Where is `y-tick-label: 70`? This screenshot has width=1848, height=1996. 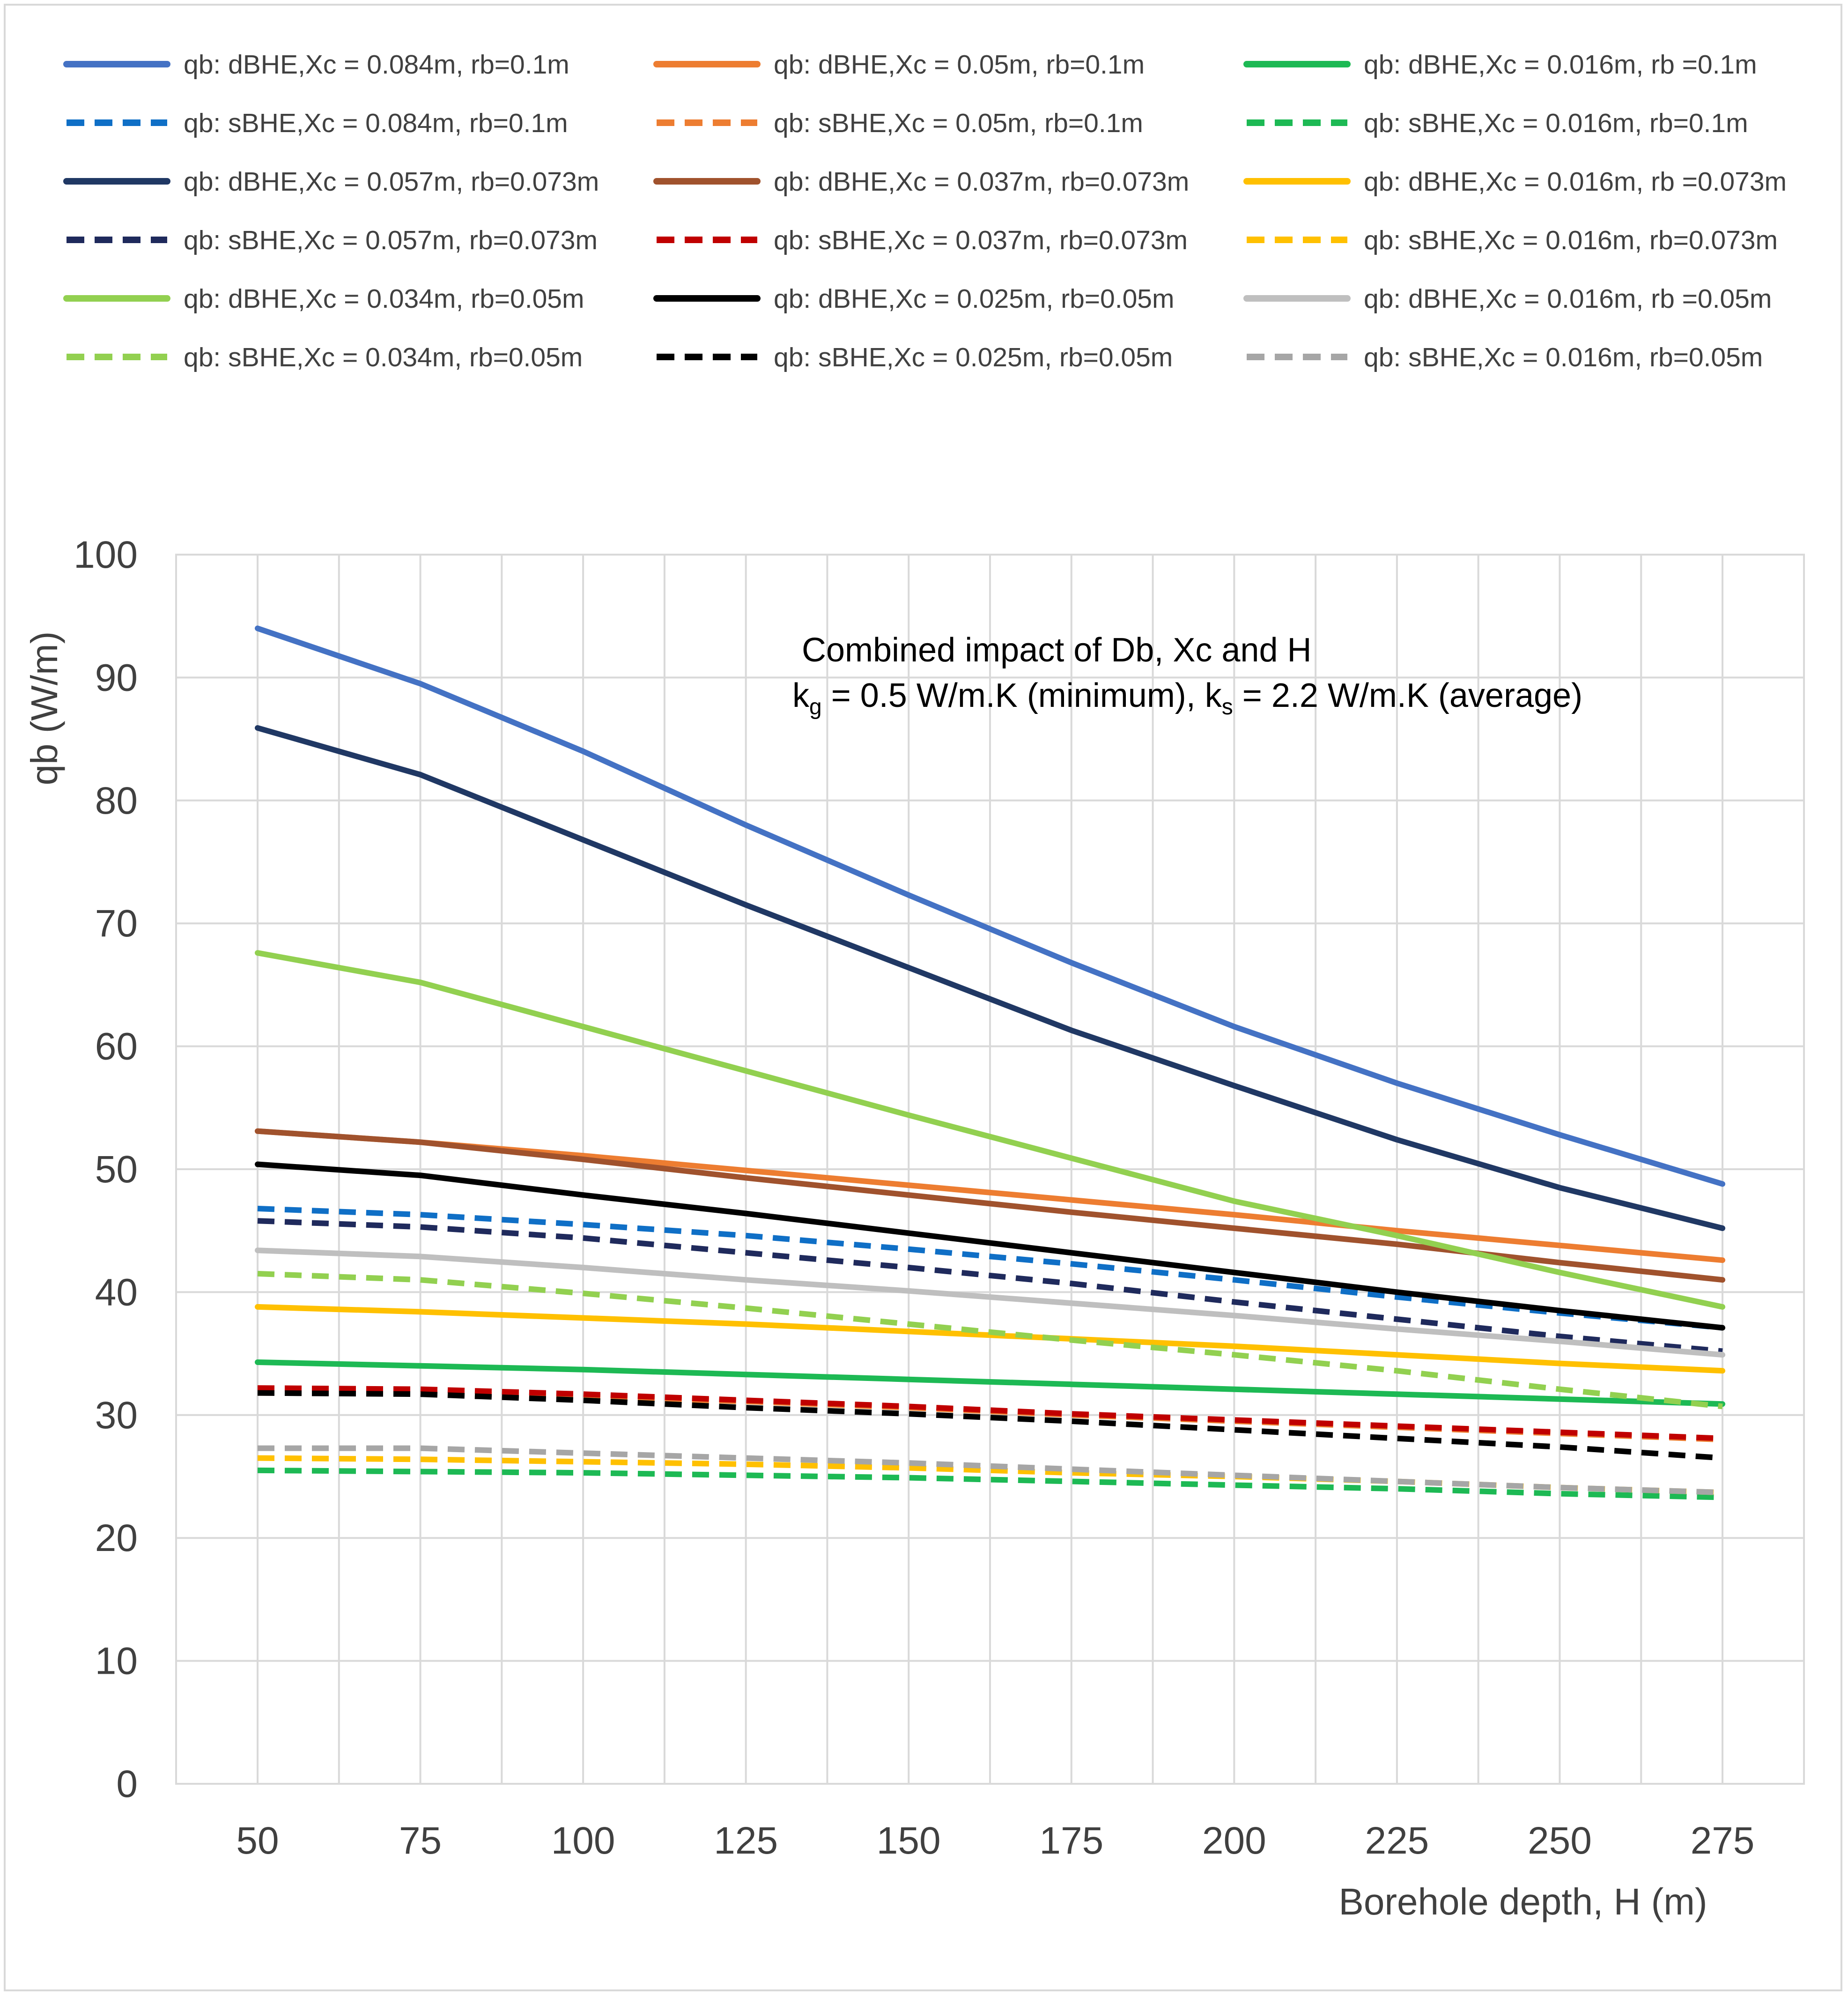 y-tick-label: 70 is located at coordinates (117, 923).